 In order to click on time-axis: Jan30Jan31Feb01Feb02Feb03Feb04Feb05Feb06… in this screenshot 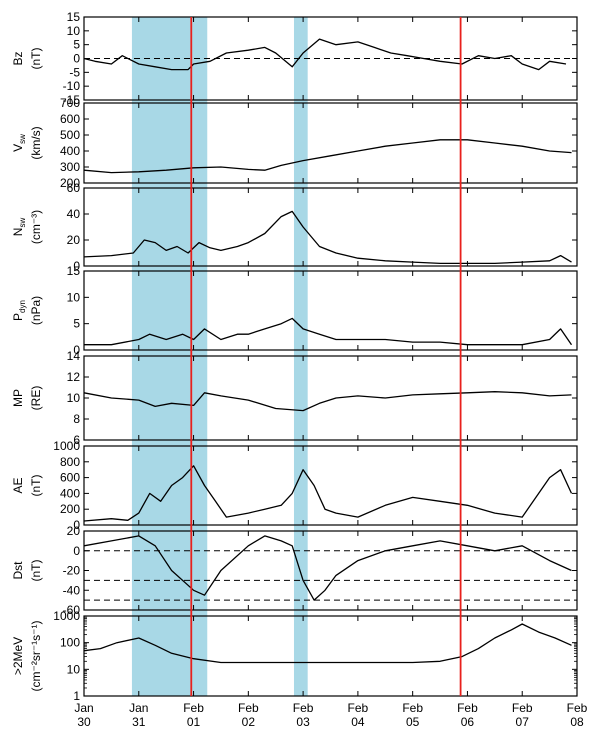, I will do `click(330, 715)`.